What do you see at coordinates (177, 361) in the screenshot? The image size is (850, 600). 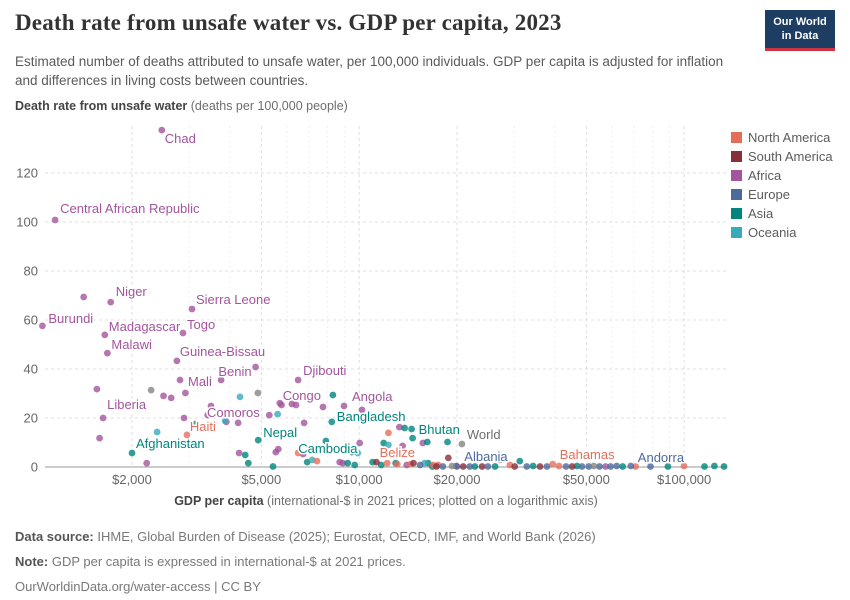 I see `data-point-guinea-bissau` at bounding box center [177, 361].